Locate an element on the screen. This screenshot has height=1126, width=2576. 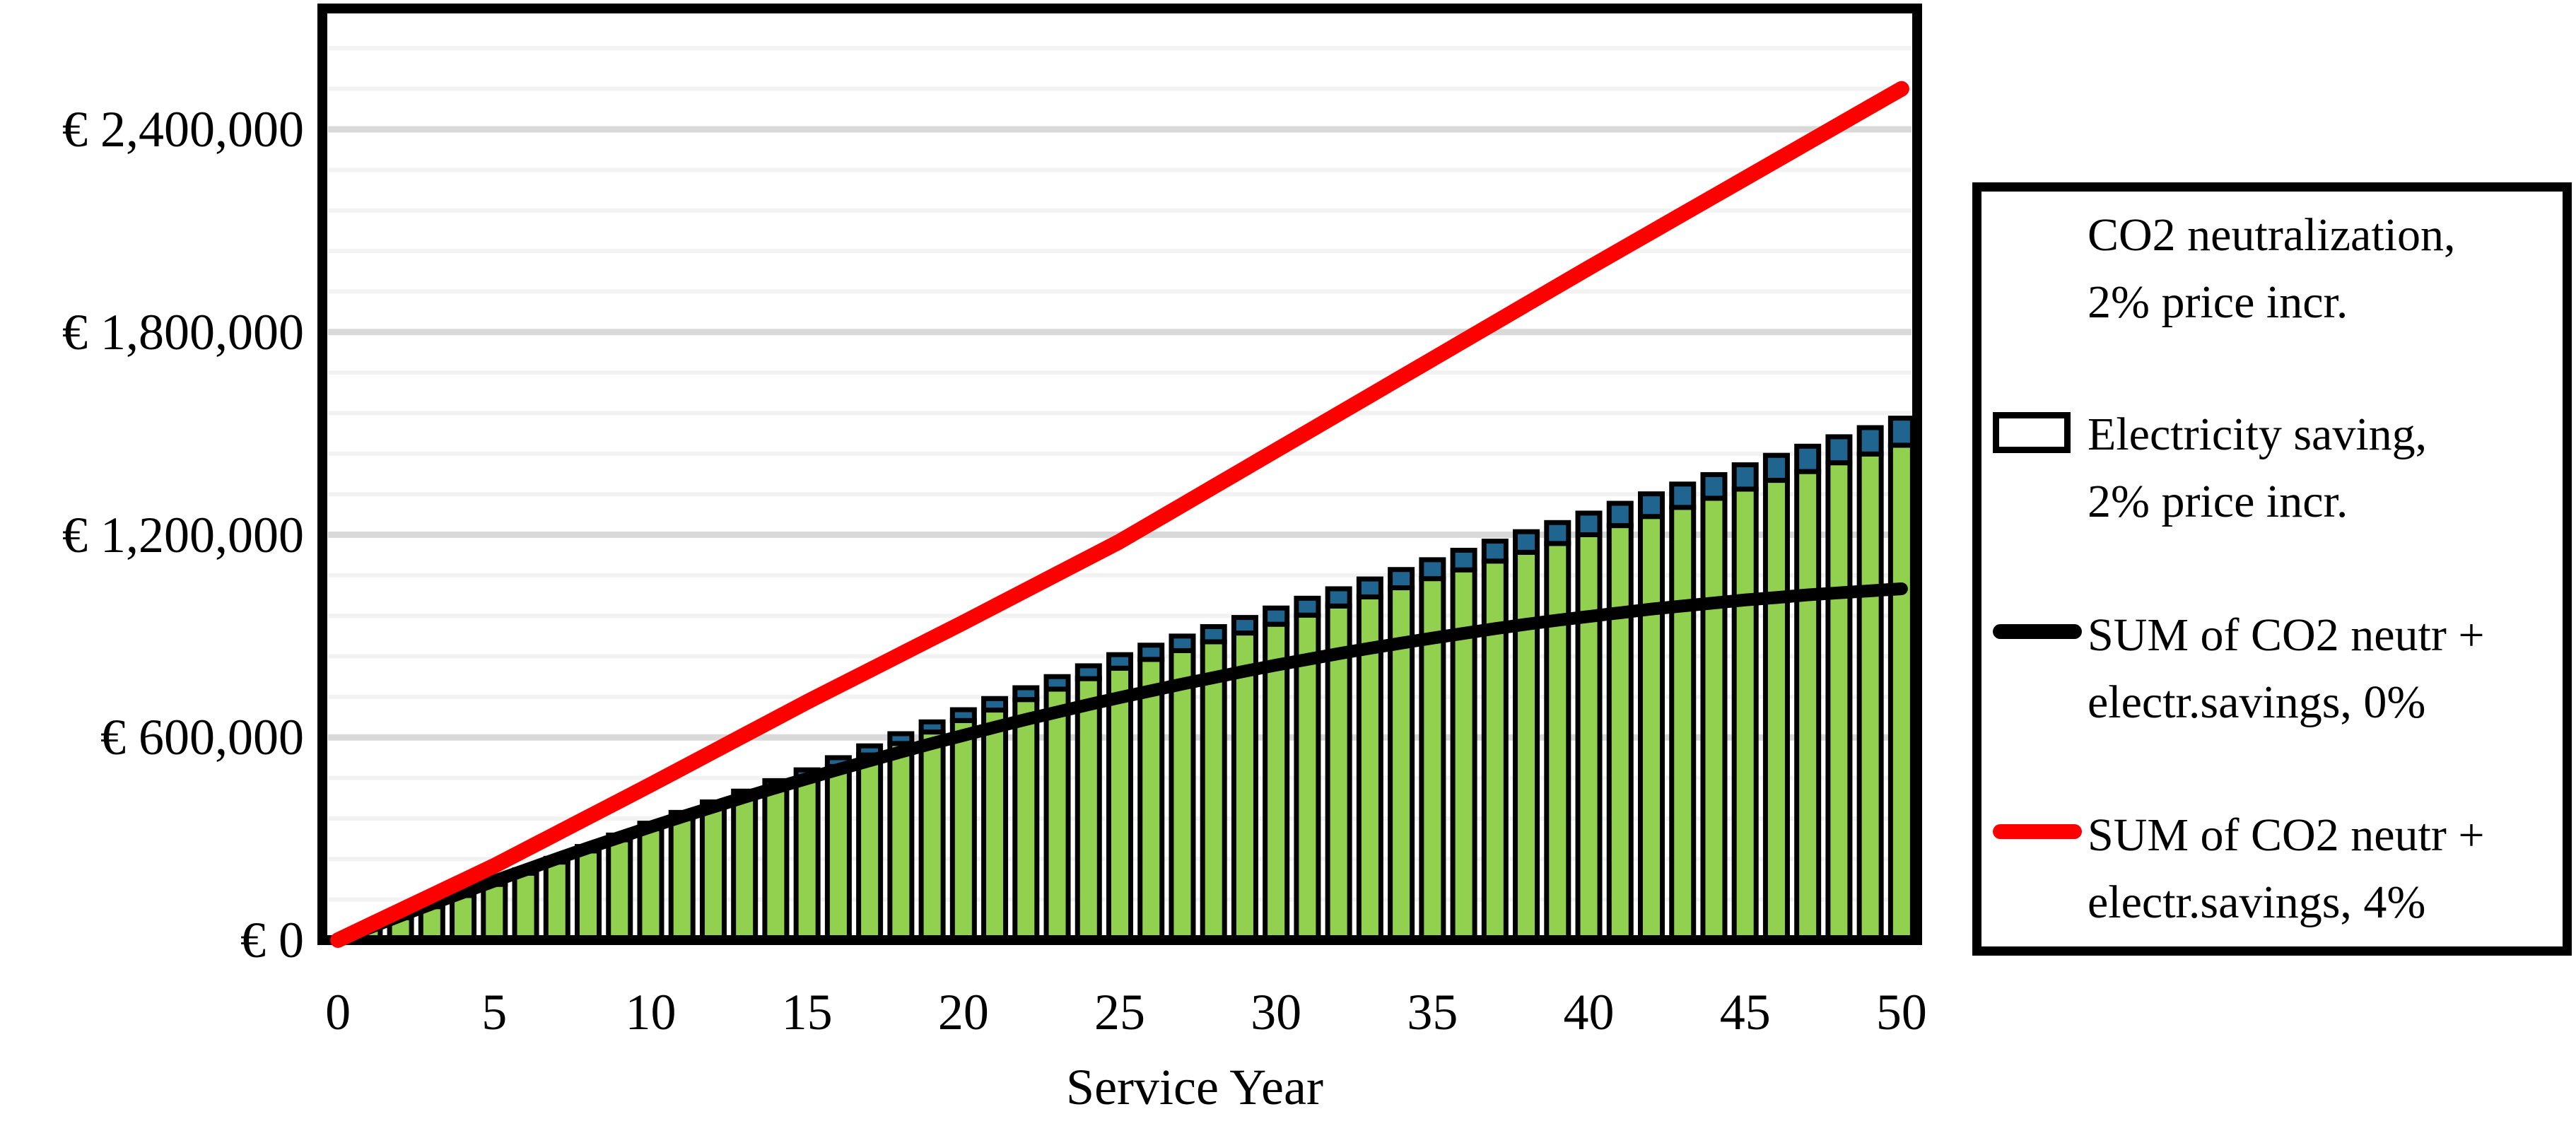
x-tick-label-40: 40 is located at coordinates (1589, 1012).